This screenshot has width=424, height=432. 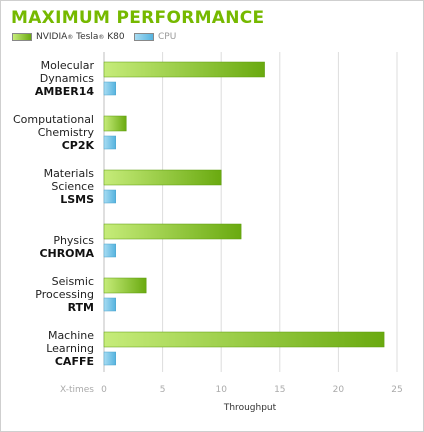 I want to click on legend-swatch-gpu, so click(x=22, y=37).